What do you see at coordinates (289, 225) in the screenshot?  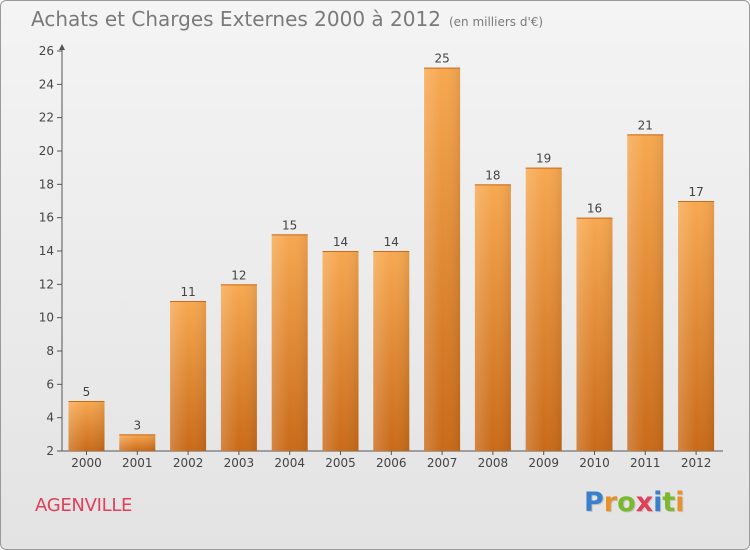 I see `bar-value-label: 15` at bounding box center [289, 225].